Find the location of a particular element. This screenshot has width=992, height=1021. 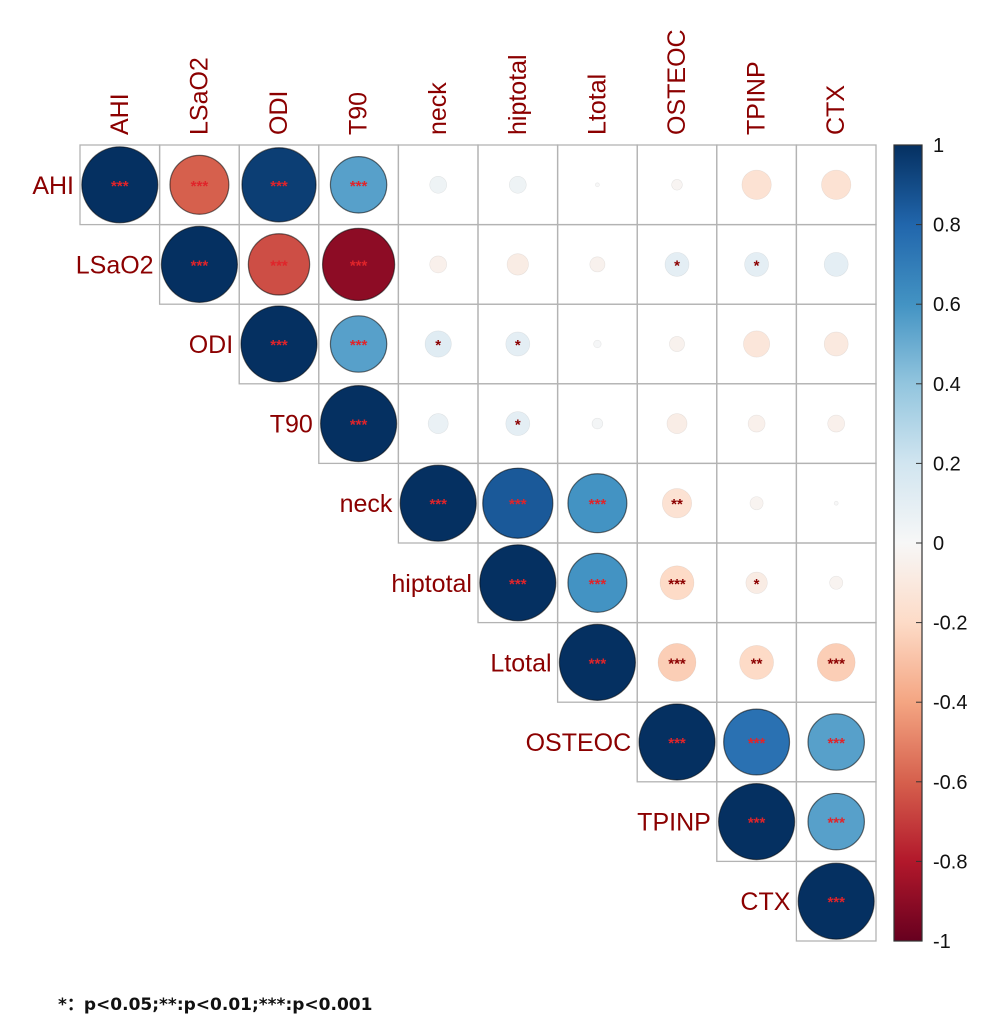

sig-mark-Ltotal-OSTEOC: *** is located at coordinates (677, 663).